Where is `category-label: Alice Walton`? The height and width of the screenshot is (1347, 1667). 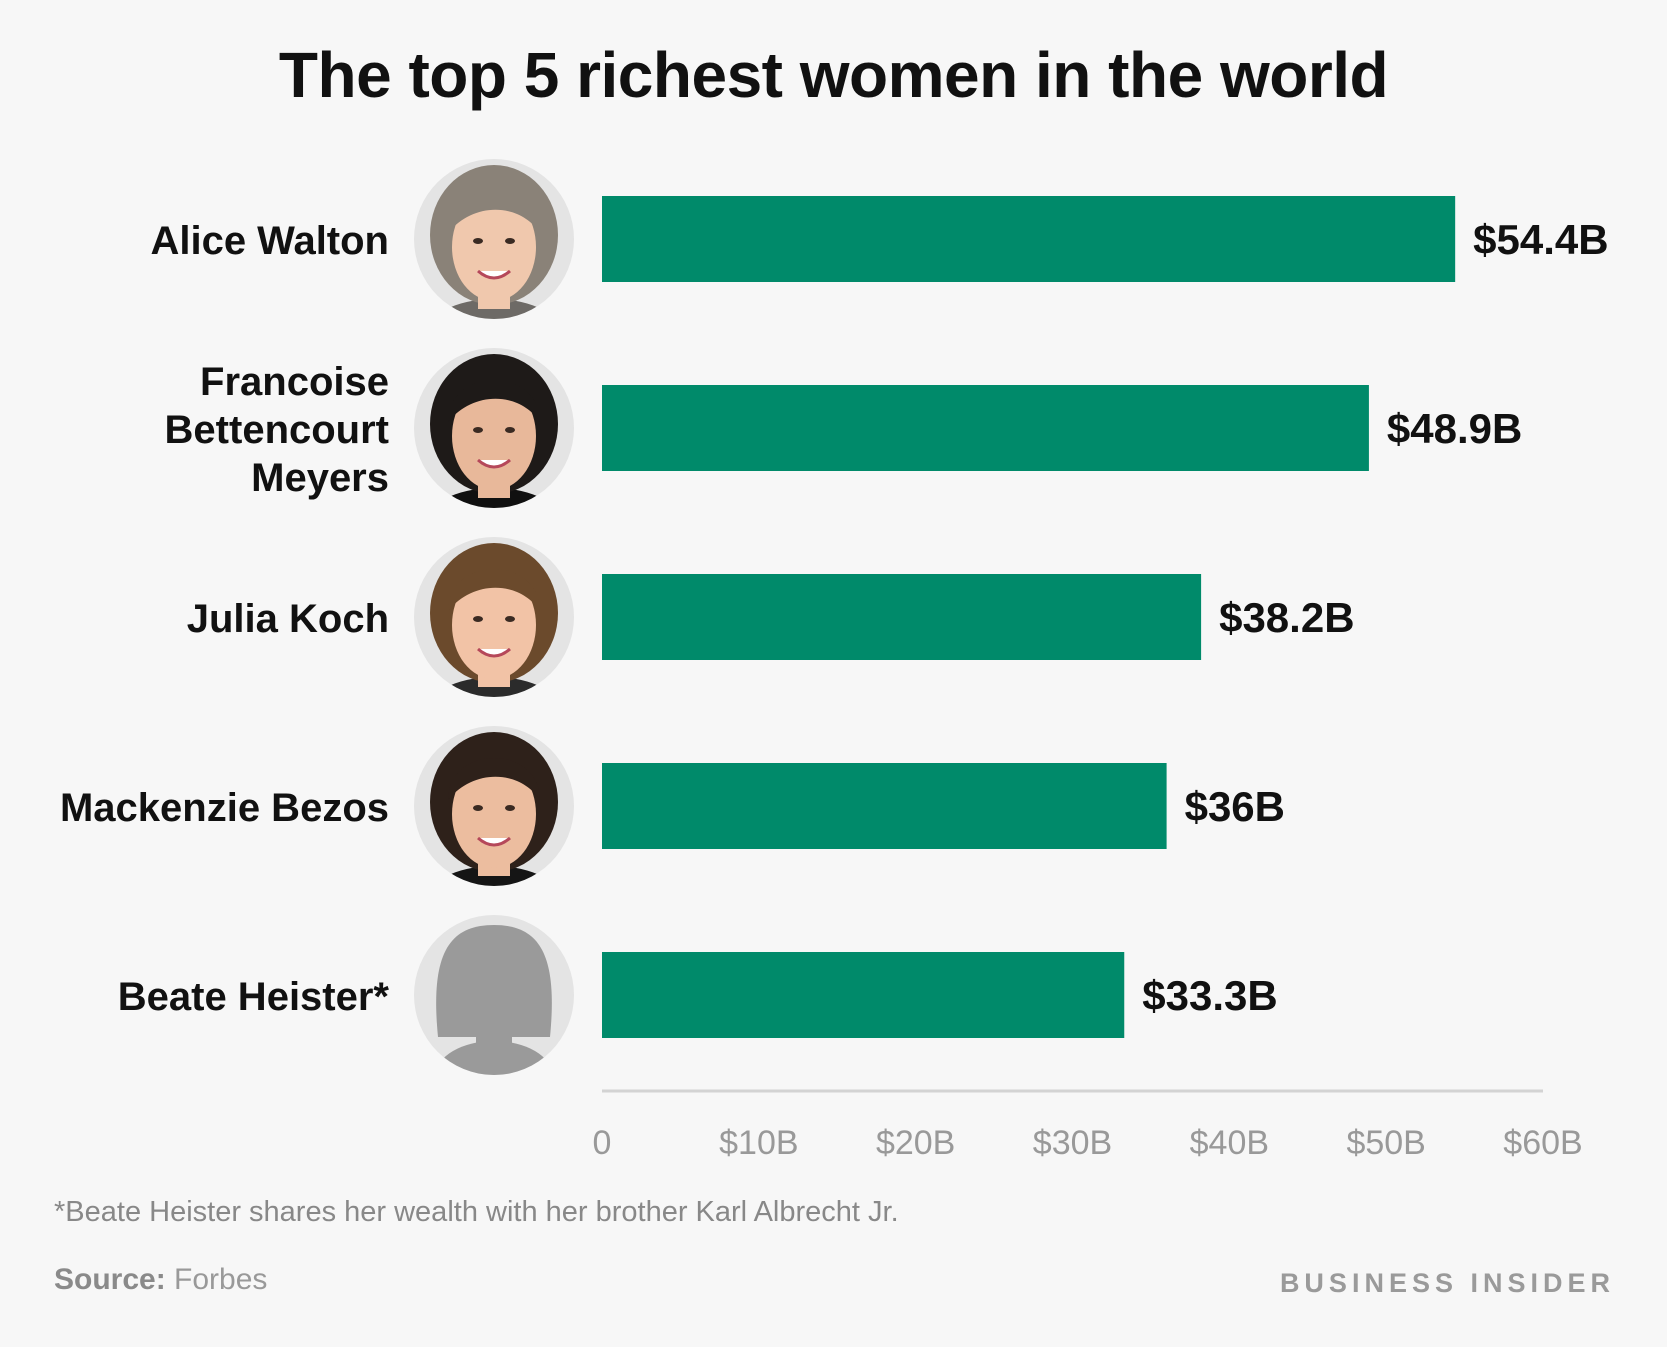 category-label: Alice Walton is located at coordinates (269, 241).